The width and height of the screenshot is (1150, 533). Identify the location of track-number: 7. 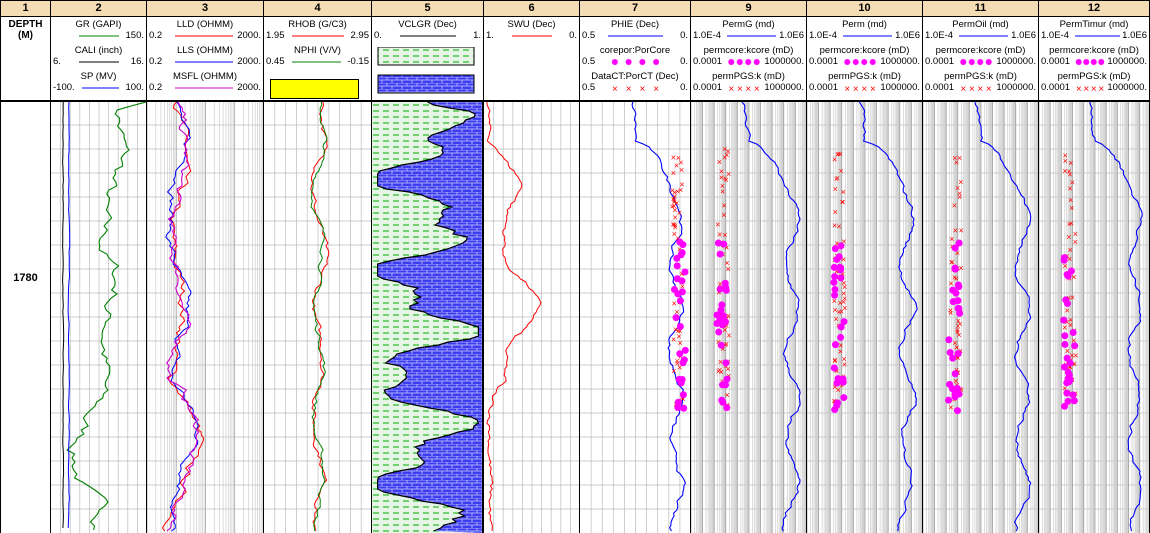
(634, 8).